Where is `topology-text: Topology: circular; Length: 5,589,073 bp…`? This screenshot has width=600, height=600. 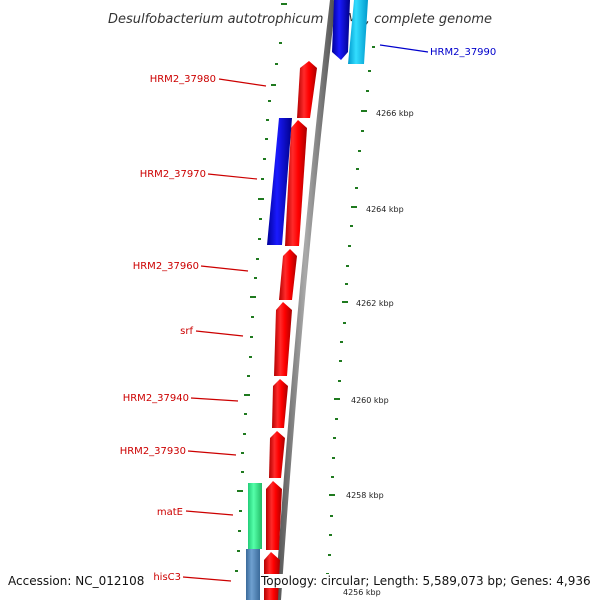
topology-text: Topology: circular; Length: 5,589,073 bp… is located at coordinates (426, 581).